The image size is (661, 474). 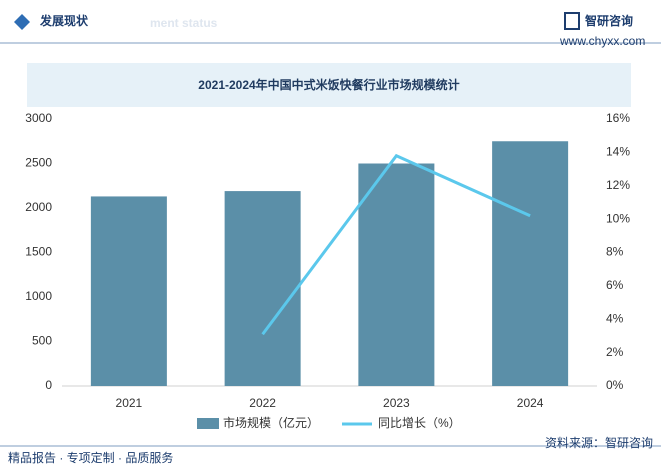 What do you see at coordinates (615, 318) in the screenshot?
I see `y2-tick-label: 4%` at bounding box center [615, 318].